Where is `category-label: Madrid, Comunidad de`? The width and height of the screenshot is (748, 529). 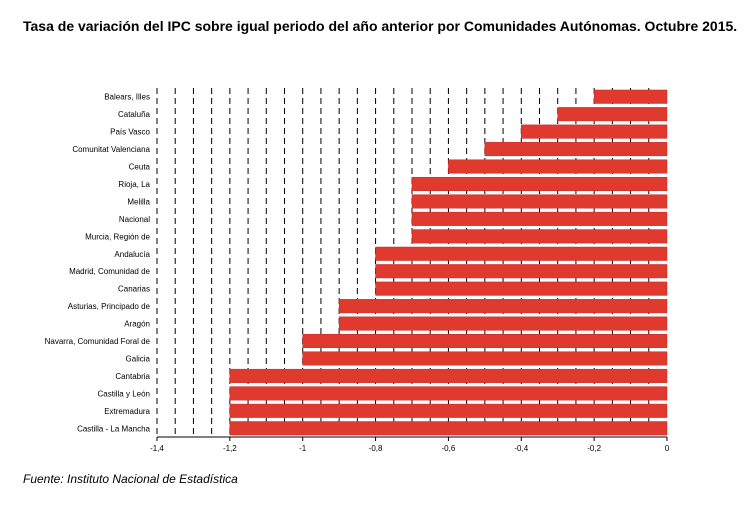
category-label: Madrid, Comunidad de is located at coordinates (109, 271).